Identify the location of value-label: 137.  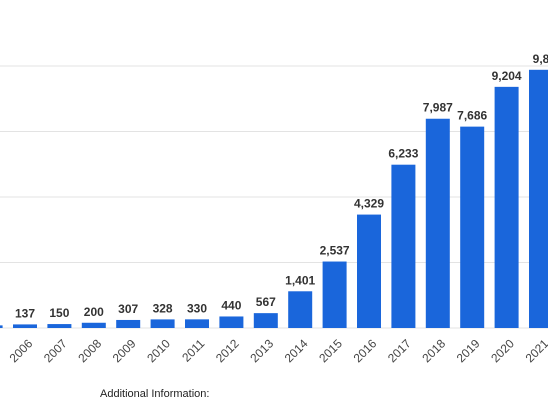
(25, 313).